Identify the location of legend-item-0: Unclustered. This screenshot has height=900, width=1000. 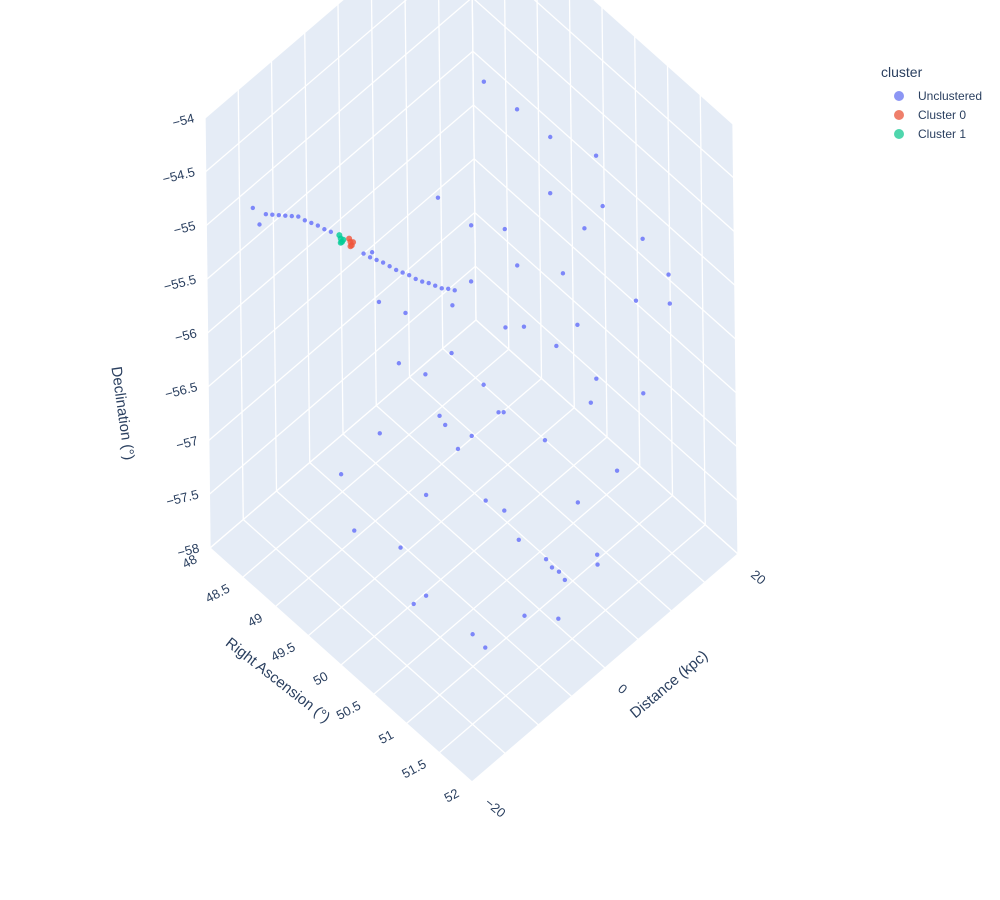
(927, 95).